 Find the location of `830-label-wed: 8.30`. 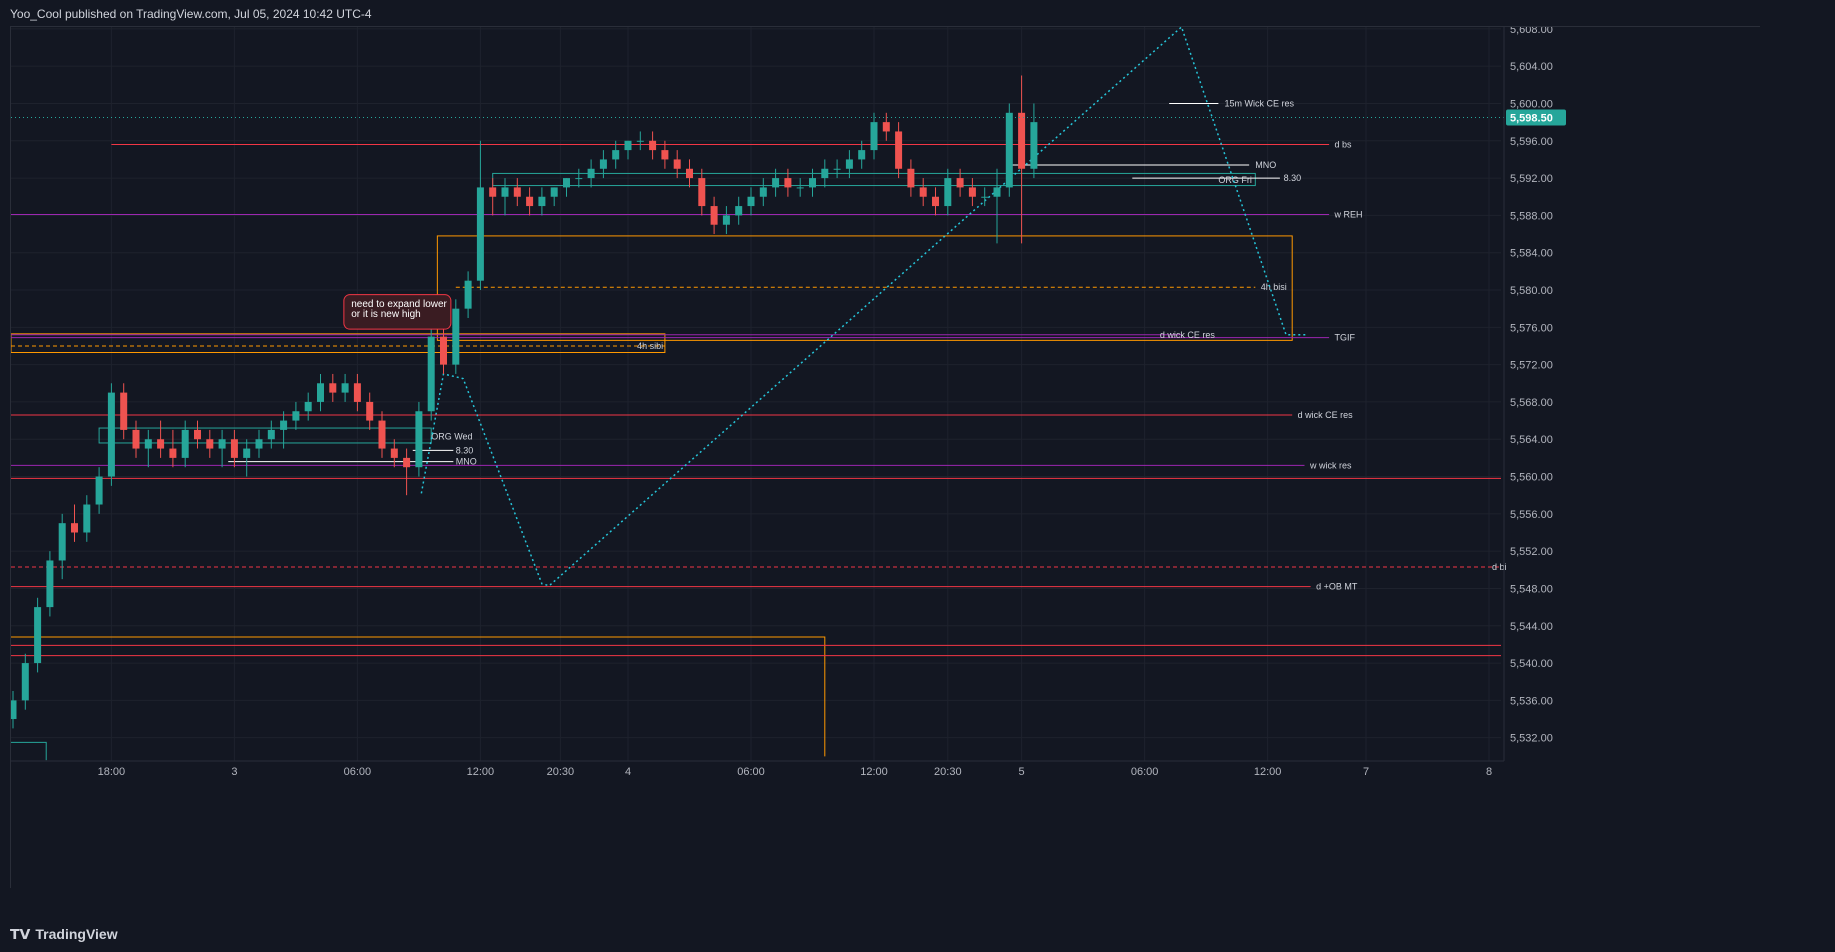

830-label-wed: 8.30 is located at coordinates (465, 450).